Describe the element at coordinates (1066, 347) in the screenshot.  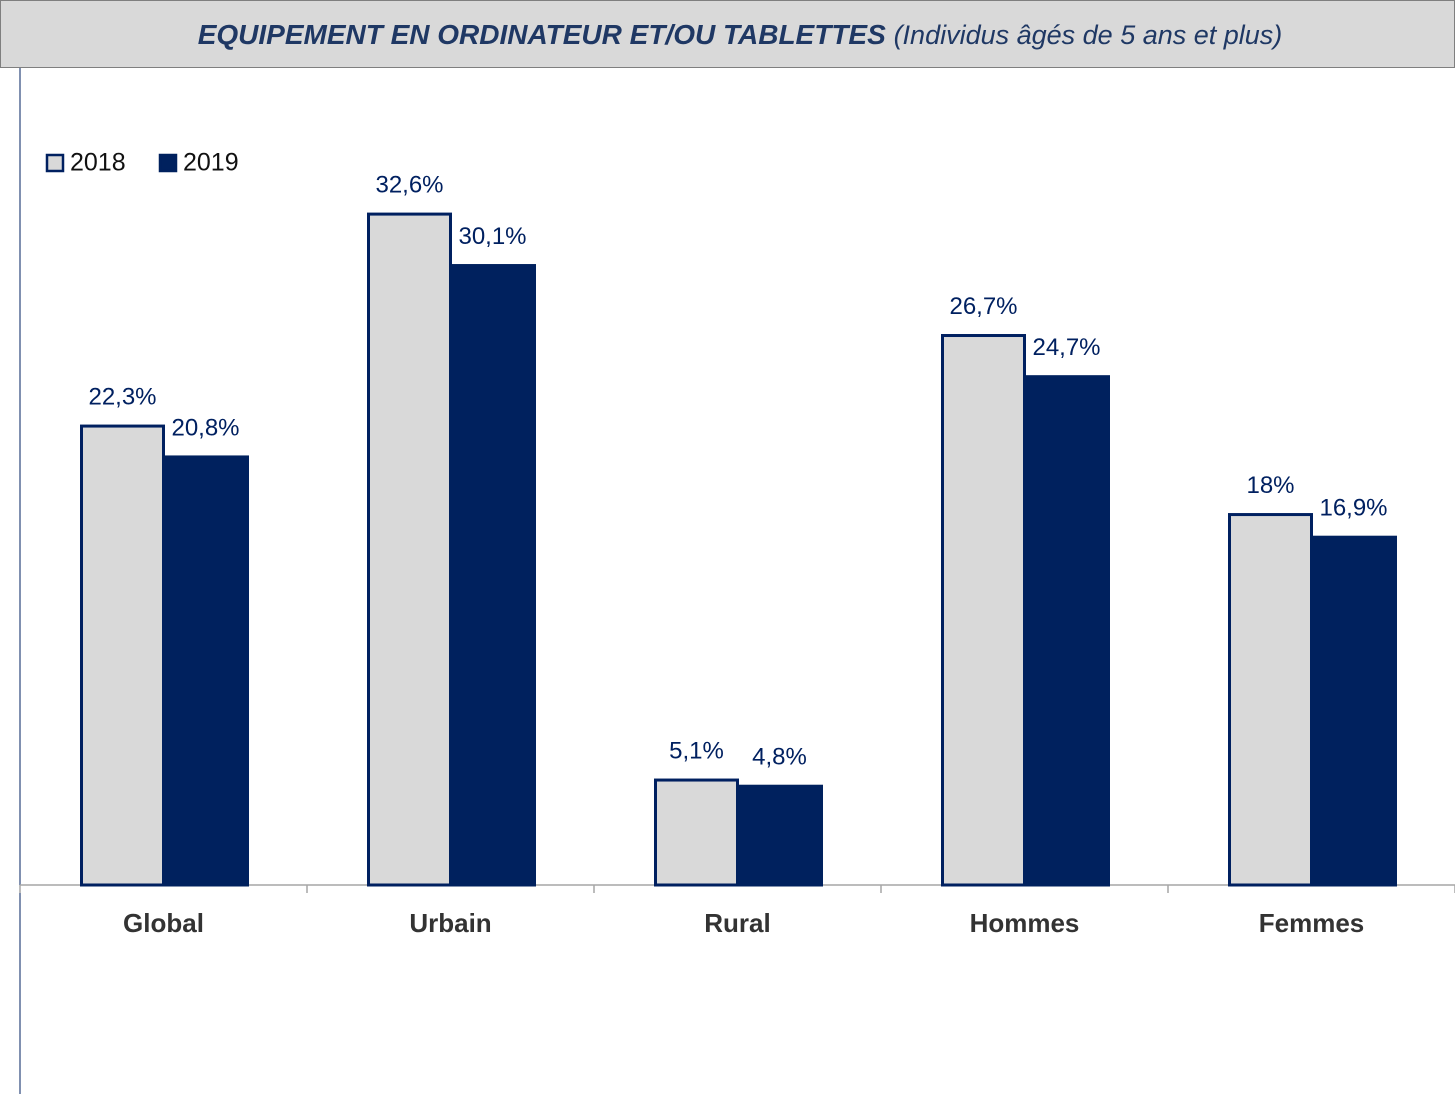
I see `value-label: 24,7%` at that location.